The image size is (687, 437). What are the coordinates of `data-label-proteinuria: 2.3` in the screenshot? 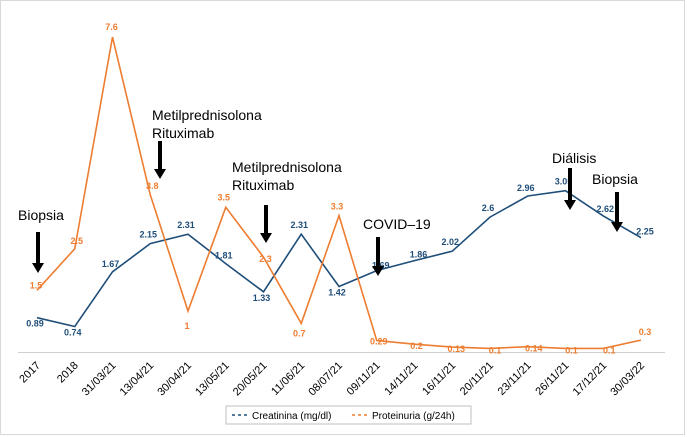 It's located at (265, 259).